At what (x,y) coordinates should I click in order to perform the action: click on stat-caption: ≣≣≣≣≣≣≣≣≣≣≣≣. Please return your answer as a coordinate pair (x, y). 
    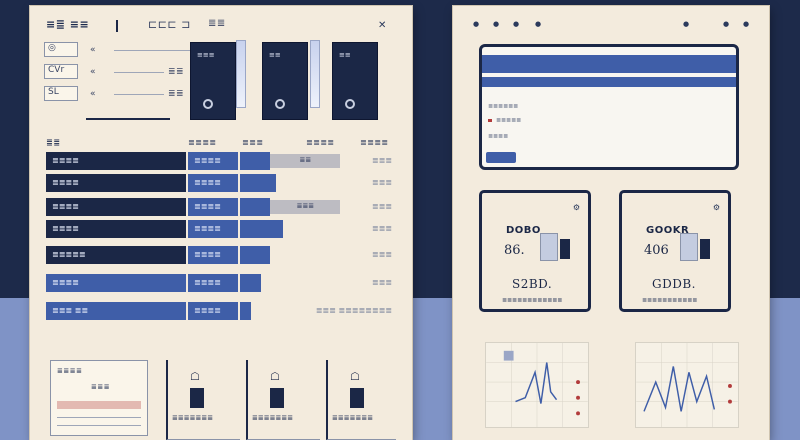
    Looking at the image, I should click on (532, 300).